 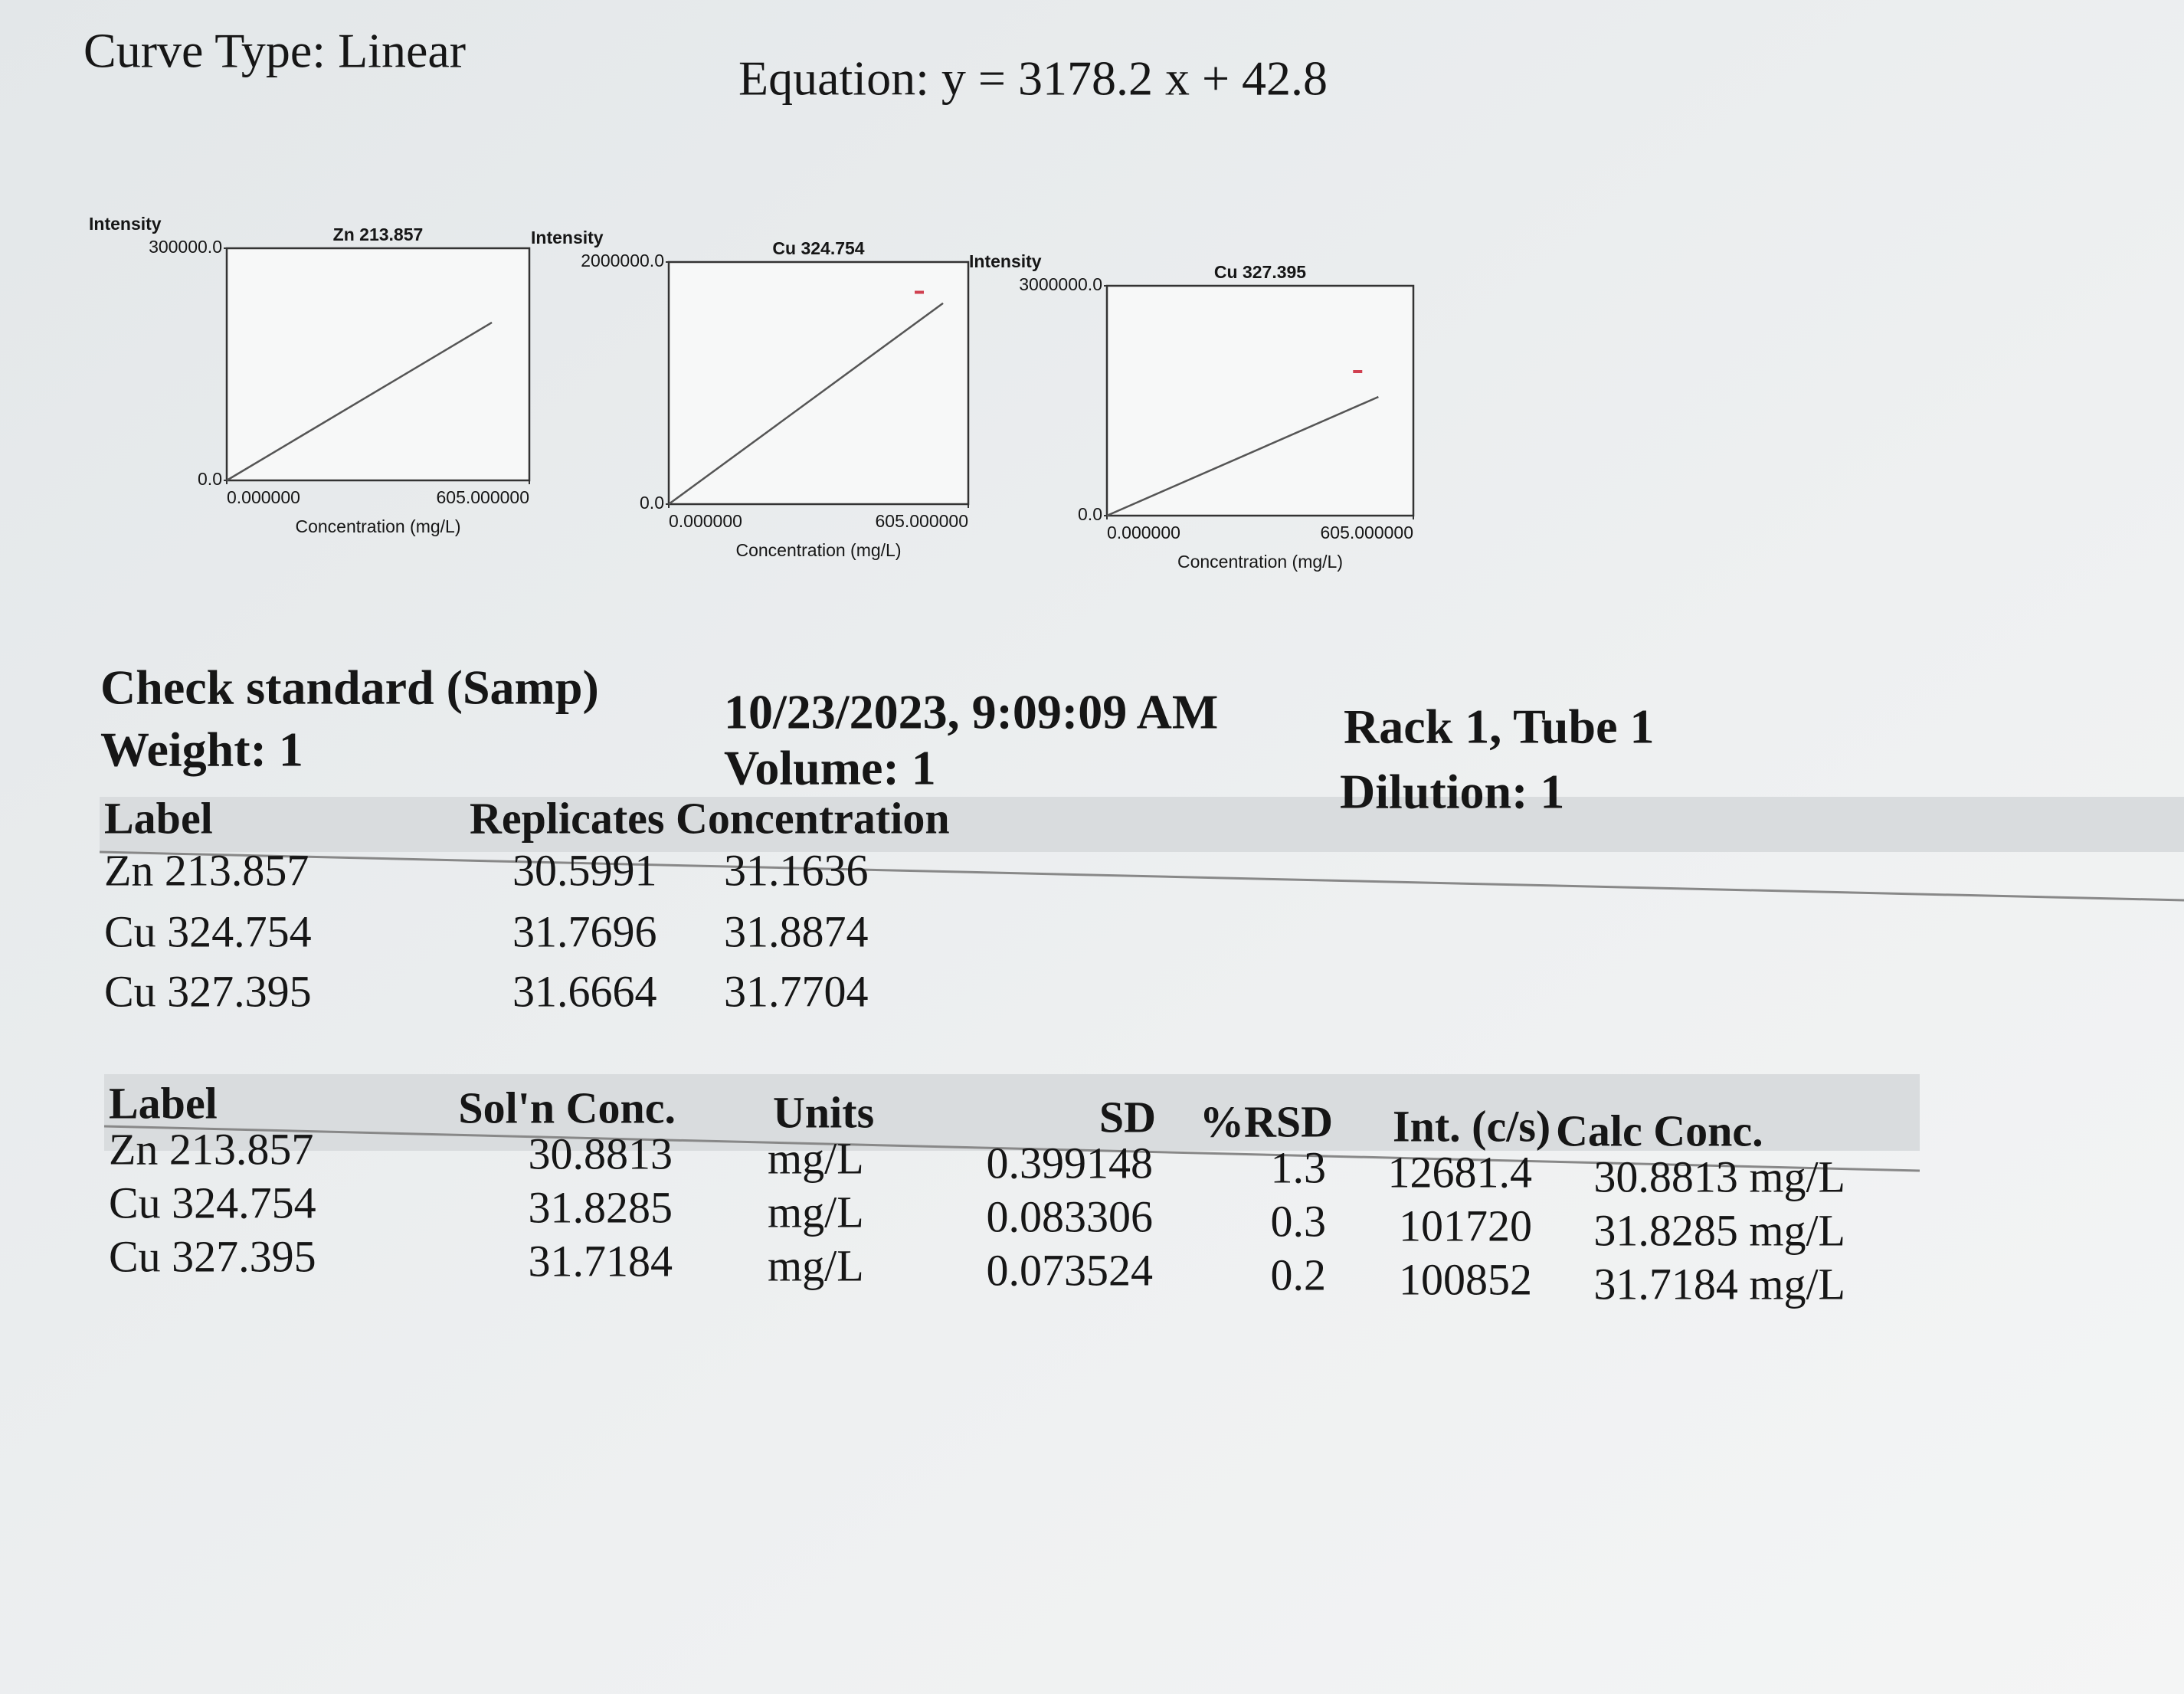 What do you see at coordinates (1499, 727) in the screenshot?
I see `location: Rack 1, Tube 1` at bounding box center [1499, 727].